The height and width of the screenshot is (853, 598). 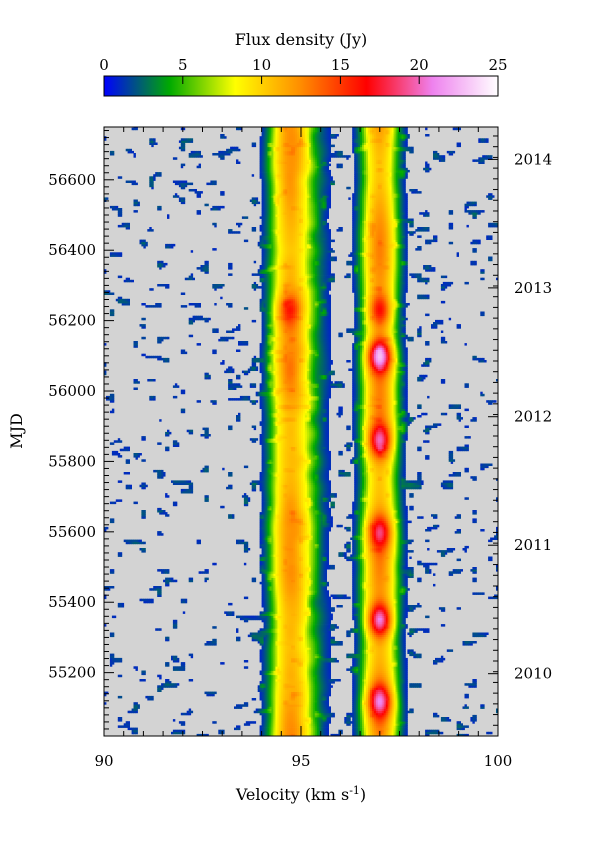 What do you see at coordinates (104, 65) in the screenshot?
I see `colorbar-tick-label: 0` at bounding box center [104, 65].